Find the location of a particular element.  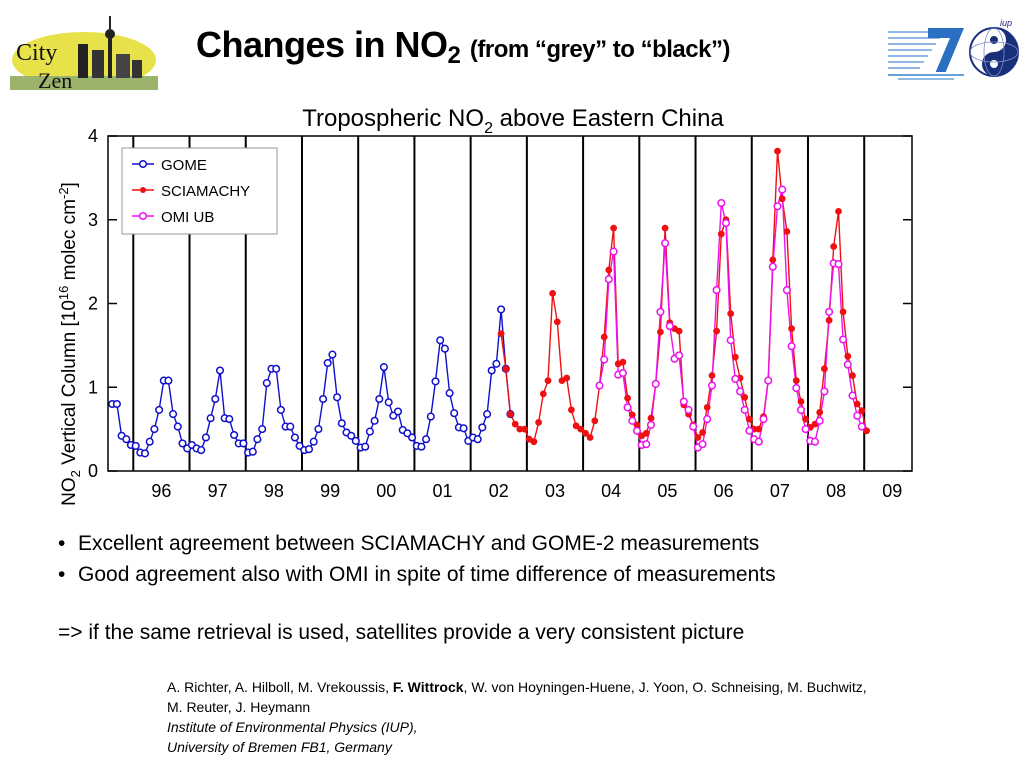

x-tick-label: 06 is located at coordinates (724, 491).